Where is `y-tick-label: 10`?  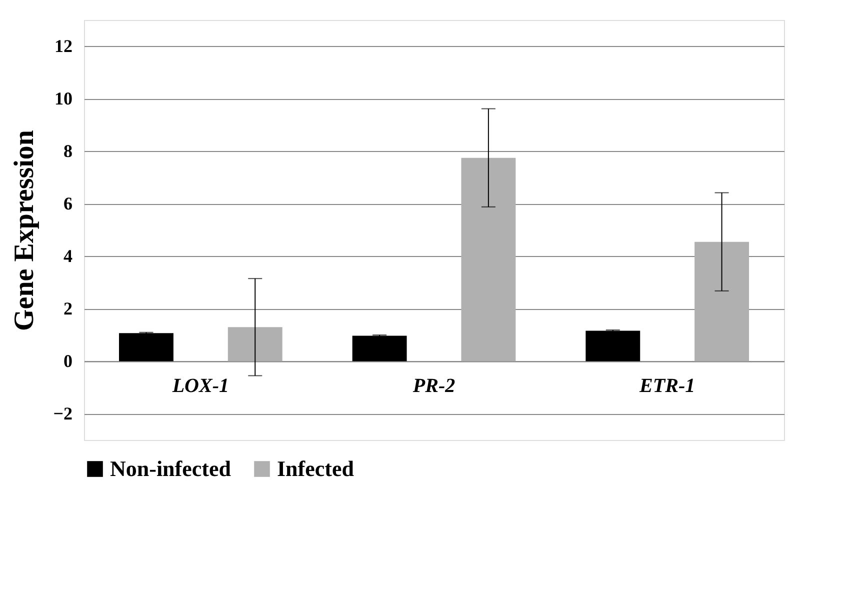
y-tick-label: 10 is located at coordinates (63, 98).